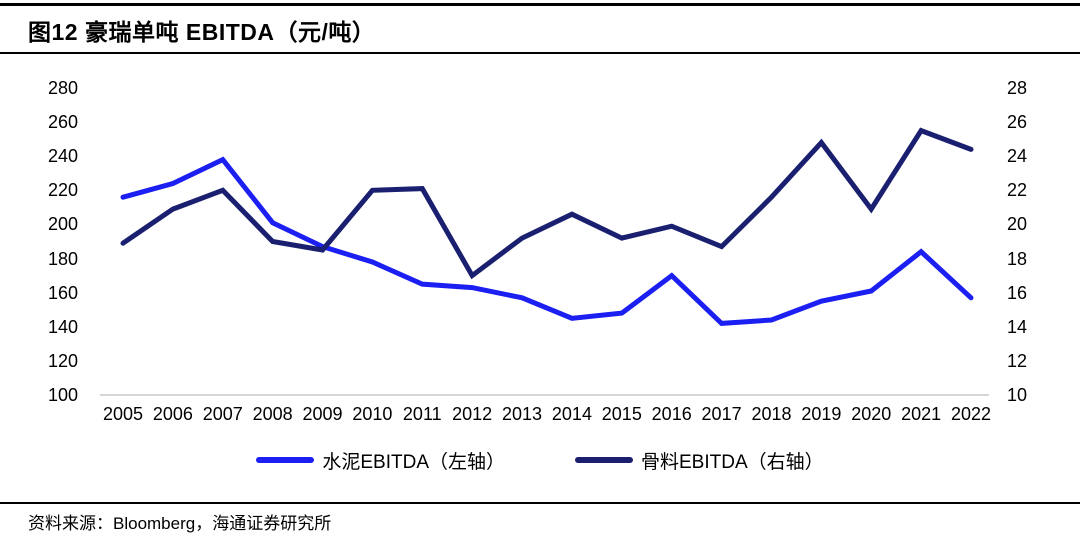 Image resolution: width=1080 pixels, height=538 pixels. What do you see at coordinates (180, 523) in the screenshot?
I see `source-text: 资料来源：Bloomberg，海通证券研究所` at bounding box center [180, 523].